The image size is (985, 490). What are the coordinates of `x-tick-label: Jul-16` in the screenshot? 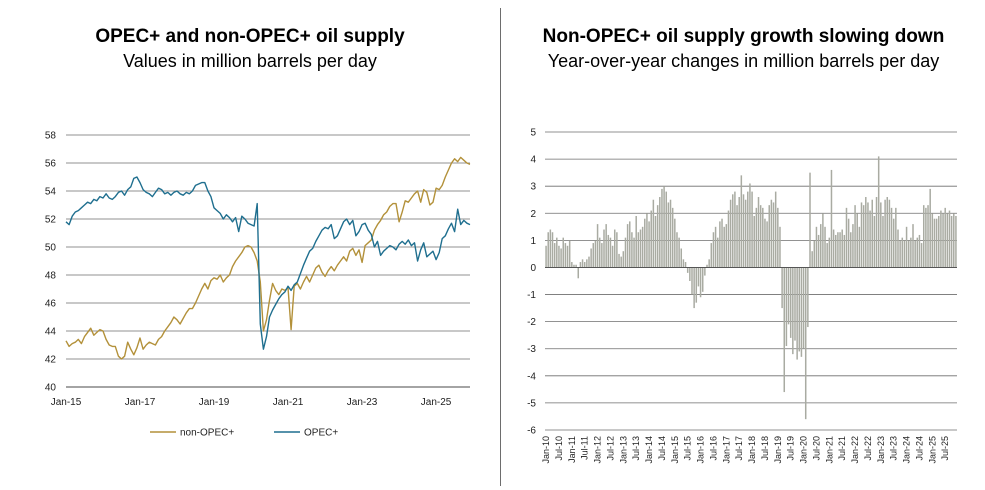 It's located at (713, 448).